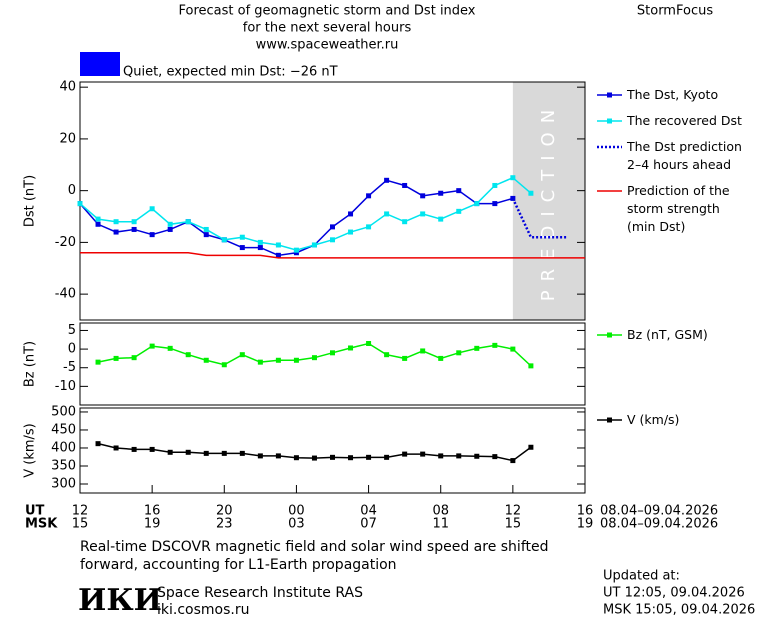  What do you see at coordinates (30, 201) in the screenshot?
I see `y-axis-label: Dst (nT)` at bounding box center [30, 201].